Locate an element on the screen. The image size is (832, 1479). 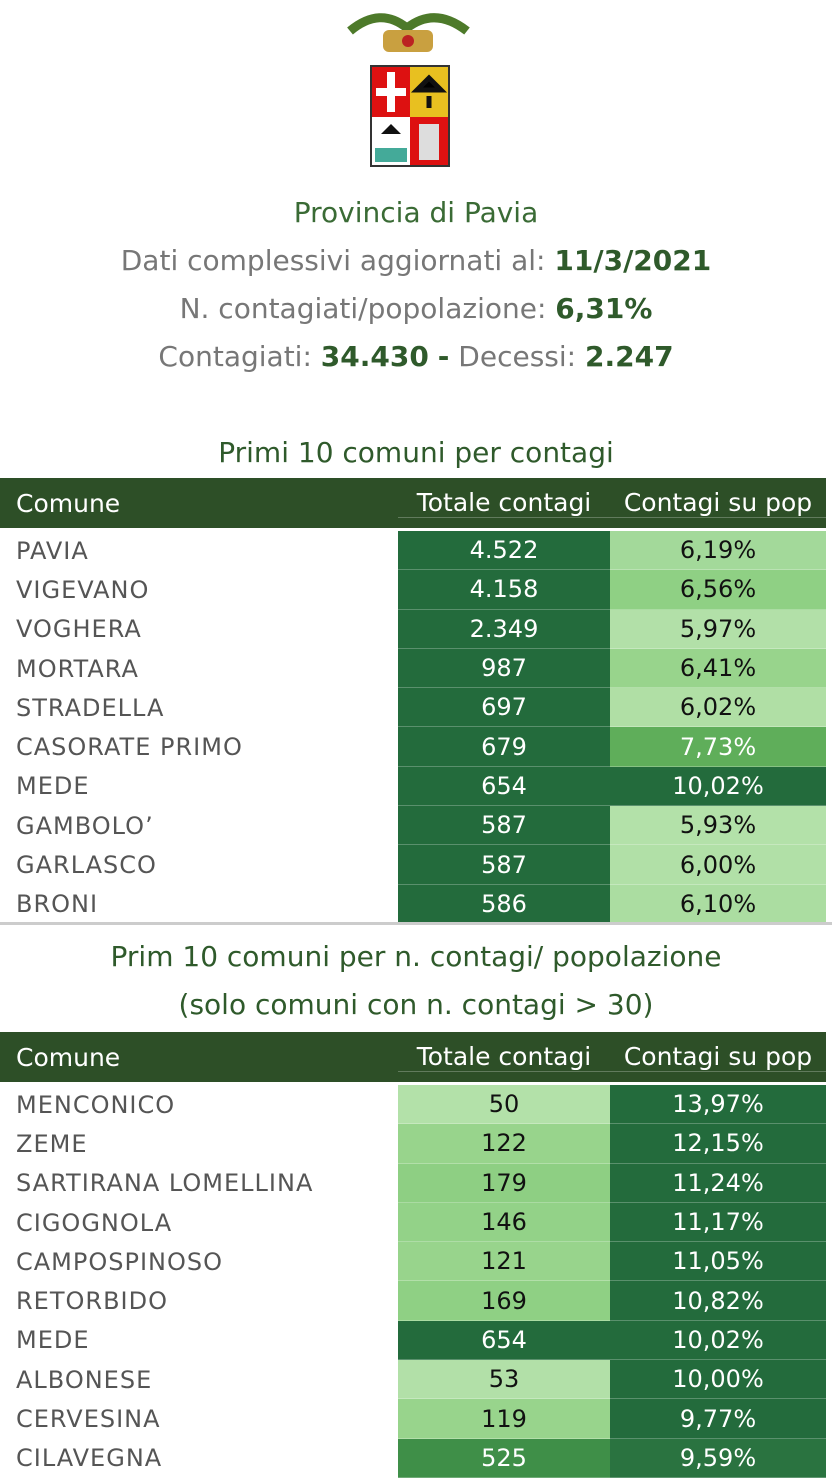
table-row: CIGOGNOLA 146 11,17% is located at coordinates (413, 1222).